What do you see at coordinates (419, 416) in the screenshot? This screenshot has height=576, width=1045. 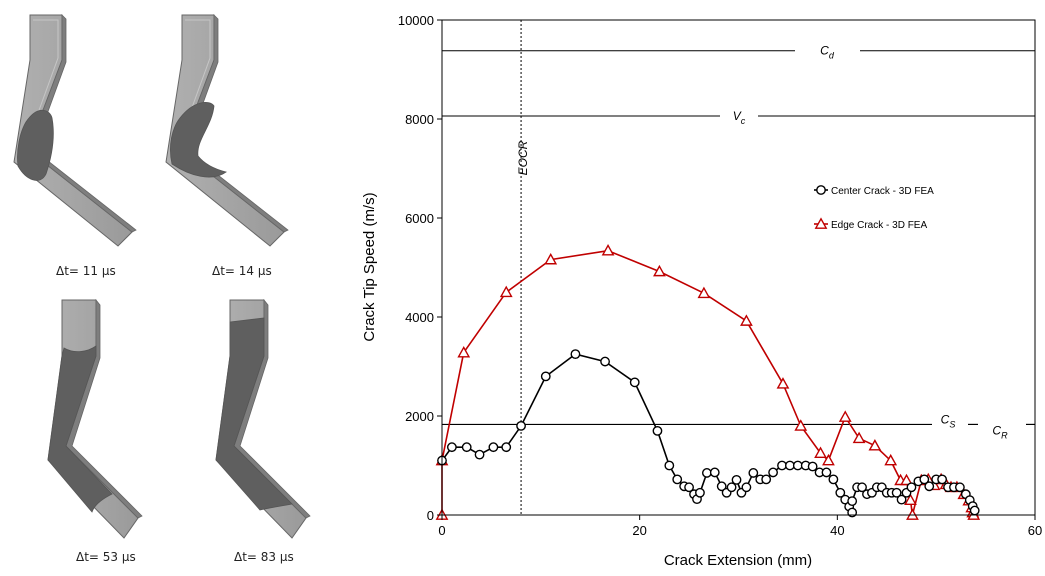 I see `y-tick-label: 2000` at bounding box center [419, 416].